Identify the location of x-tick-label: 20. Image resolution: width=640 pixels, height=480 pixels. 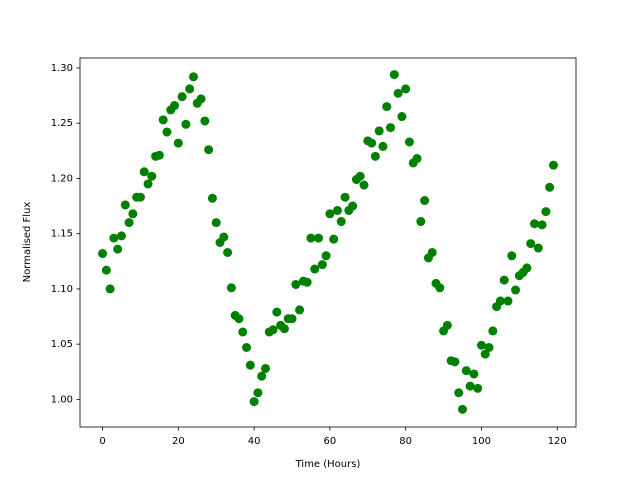
(178, 441).